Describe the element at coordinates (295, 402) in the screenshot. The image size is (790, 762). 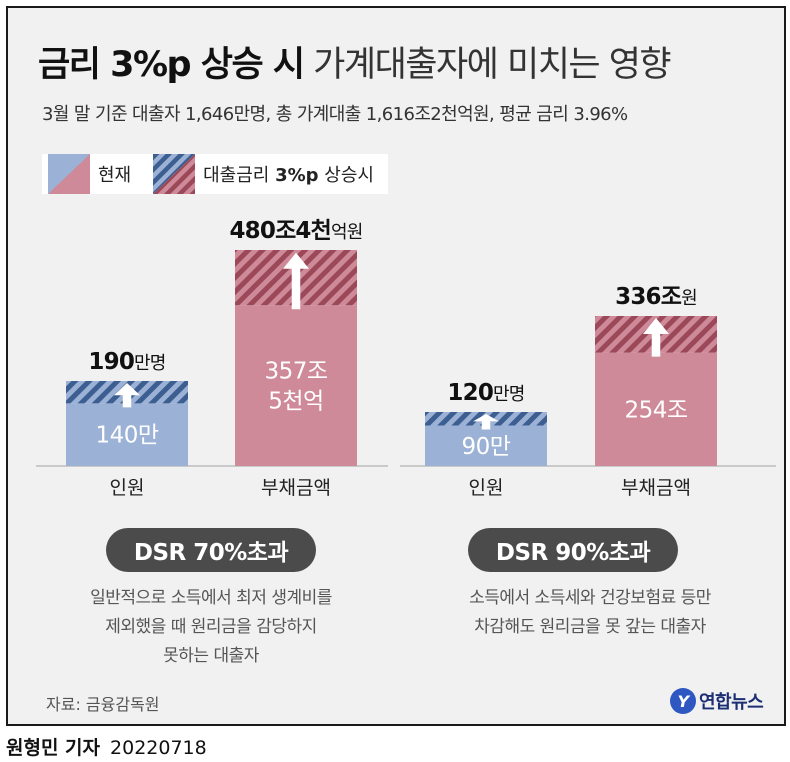
I see `bar-value-label: 5천억` at that location.